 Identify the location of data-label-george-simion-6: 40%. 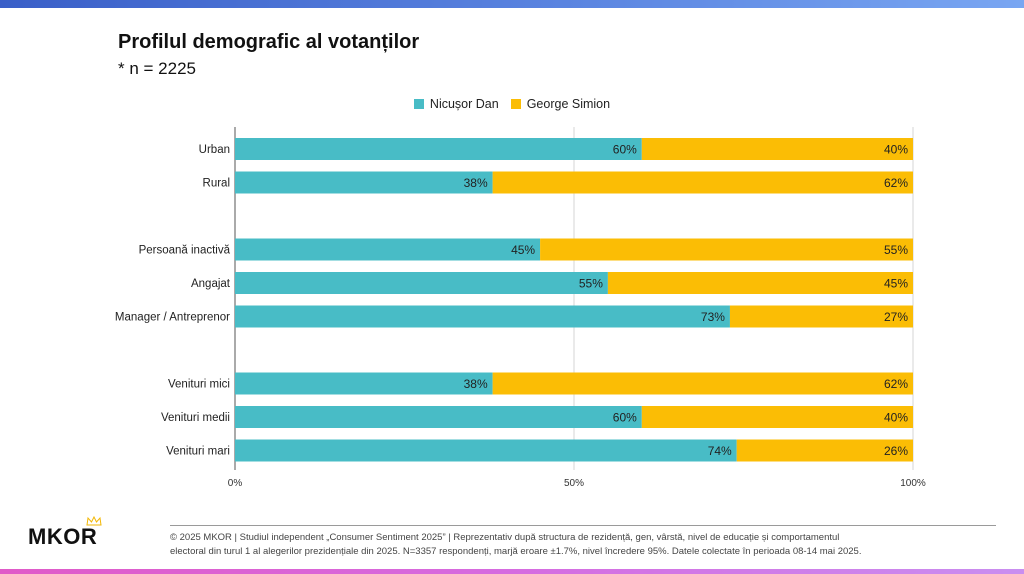
(896, 418).